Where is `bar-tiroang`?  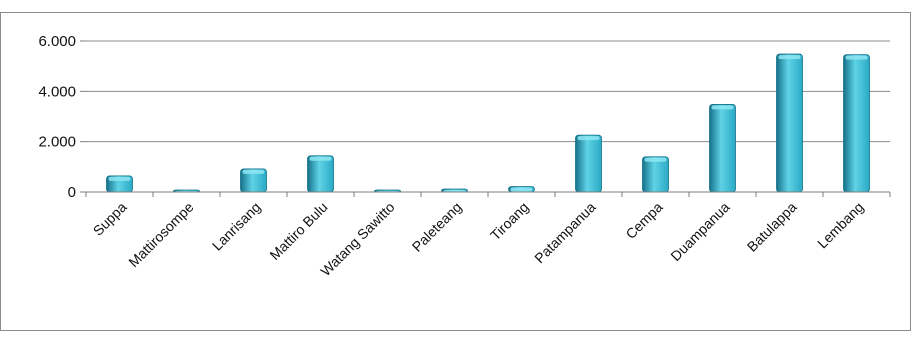
bar-tiroang is located at coordinates (521, 189).